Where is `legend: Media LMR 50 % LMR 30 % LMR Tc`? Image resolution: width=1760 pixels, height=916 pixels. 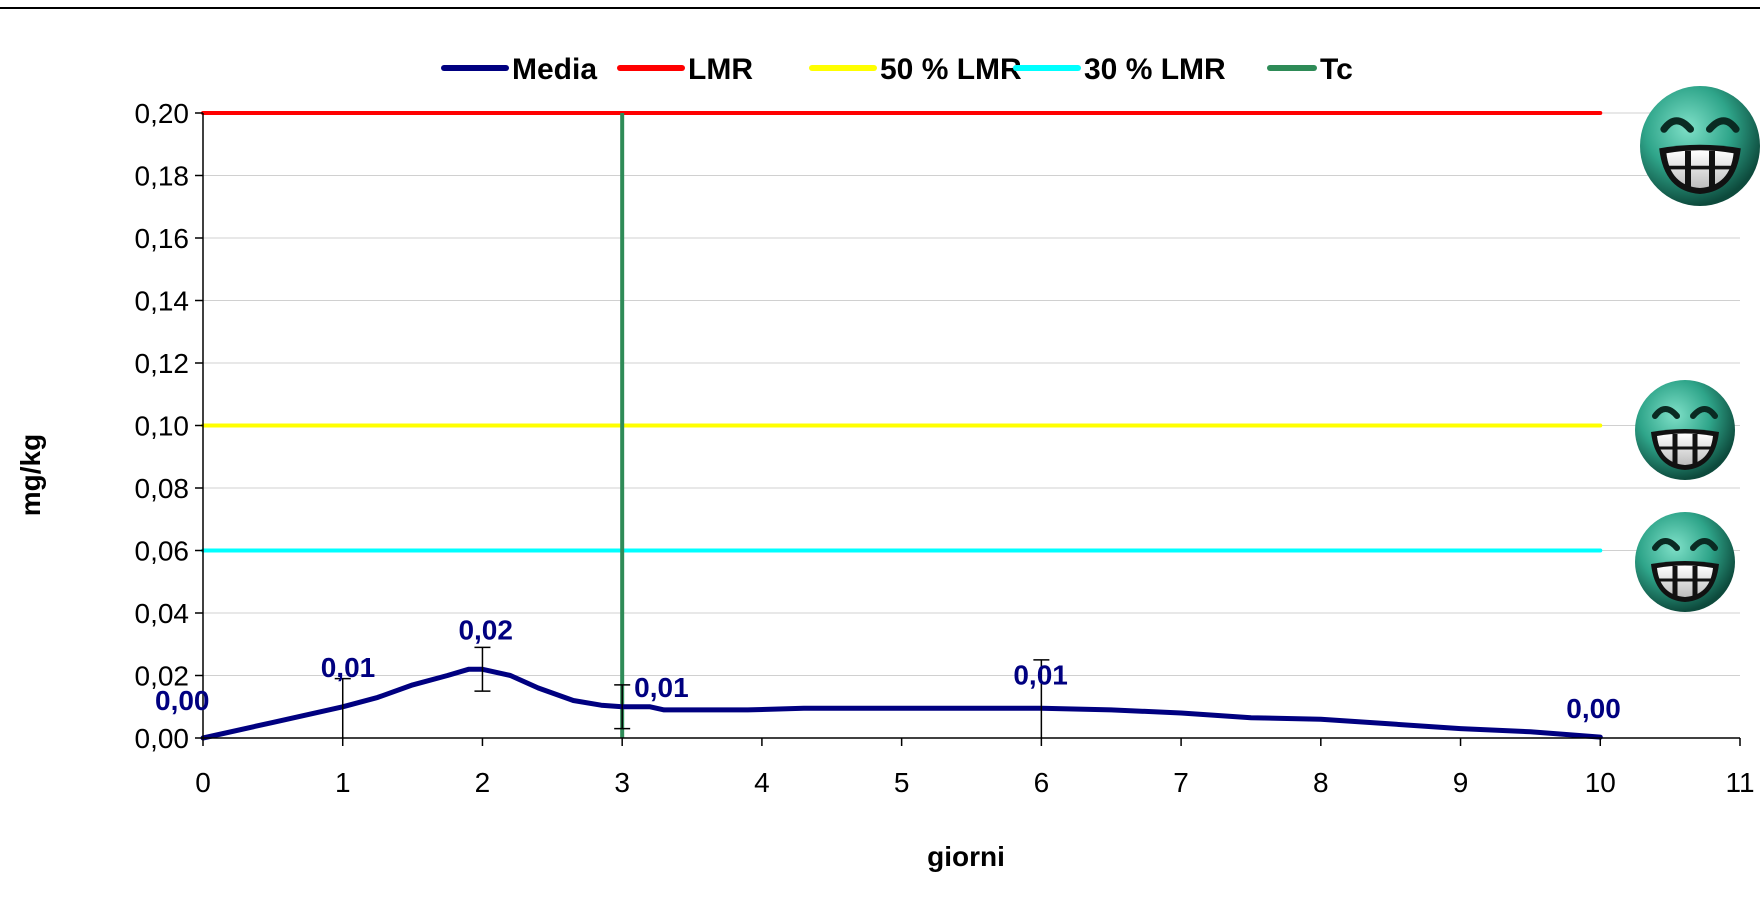
legend: Media LMR 50 % LMR 30 % LMR Tc is located at coordinates (897, 69).